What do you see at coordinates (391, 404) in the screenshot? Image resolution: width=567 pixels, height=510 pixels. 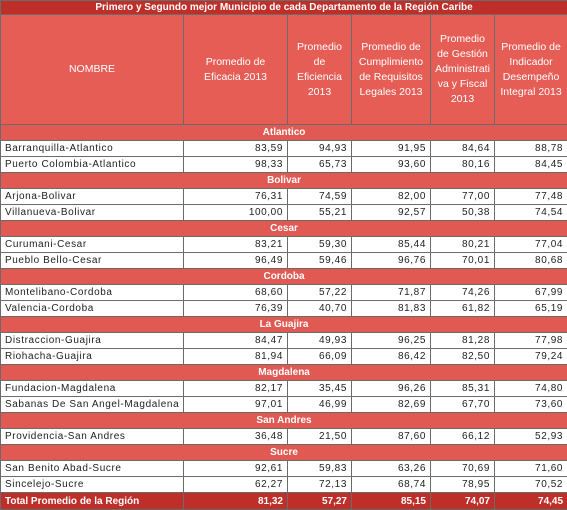 I see `value-cell: 82,69` at bounding box center [391, 404].